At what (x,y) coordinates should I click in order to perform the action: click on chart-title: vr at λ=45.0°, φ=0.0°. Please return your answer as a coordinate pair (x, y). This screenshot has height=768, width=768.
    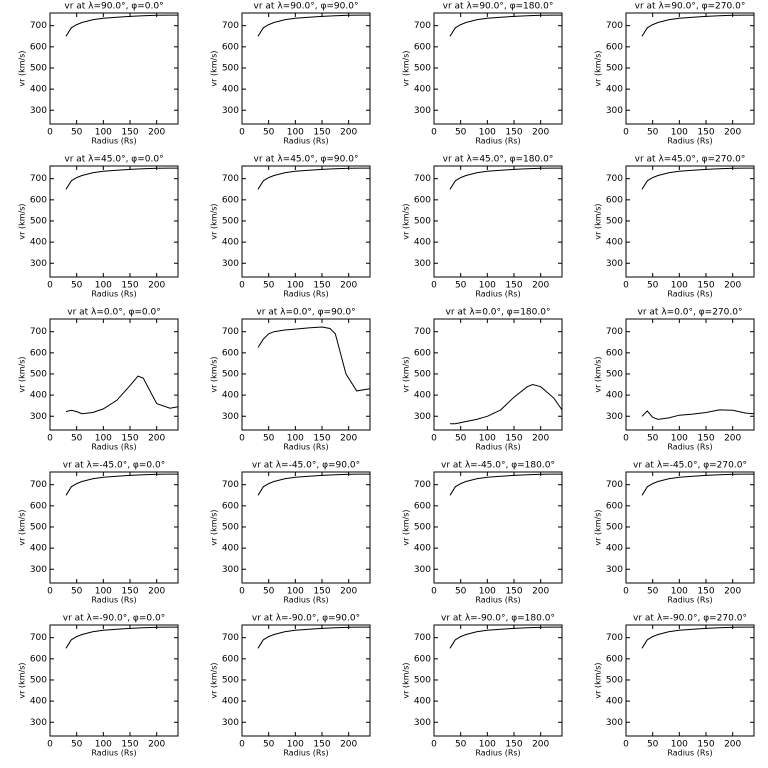
    Looking at the image, I should click on (113, 160).